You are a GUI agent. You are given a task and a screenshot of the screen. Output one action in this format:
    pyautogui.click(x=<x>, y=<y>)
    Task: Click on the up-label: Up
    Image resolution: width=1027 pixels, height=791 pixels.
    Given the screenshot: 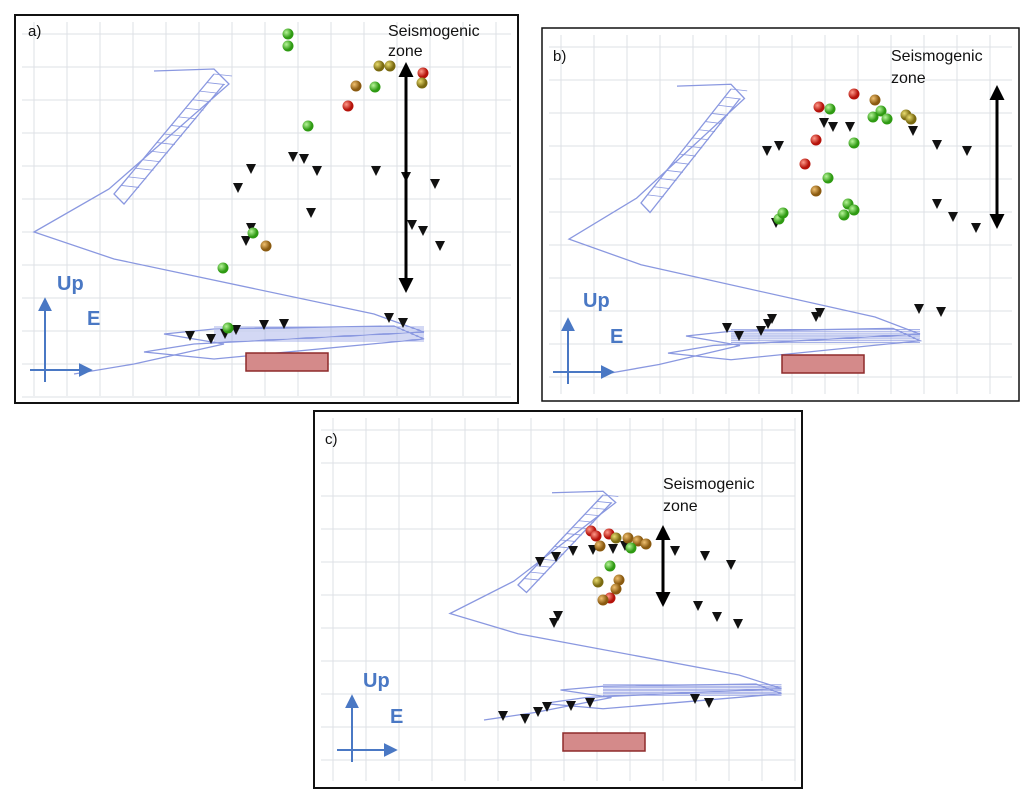 What is the action you would take?
    pyautogui.click(x=376, y=681)
    